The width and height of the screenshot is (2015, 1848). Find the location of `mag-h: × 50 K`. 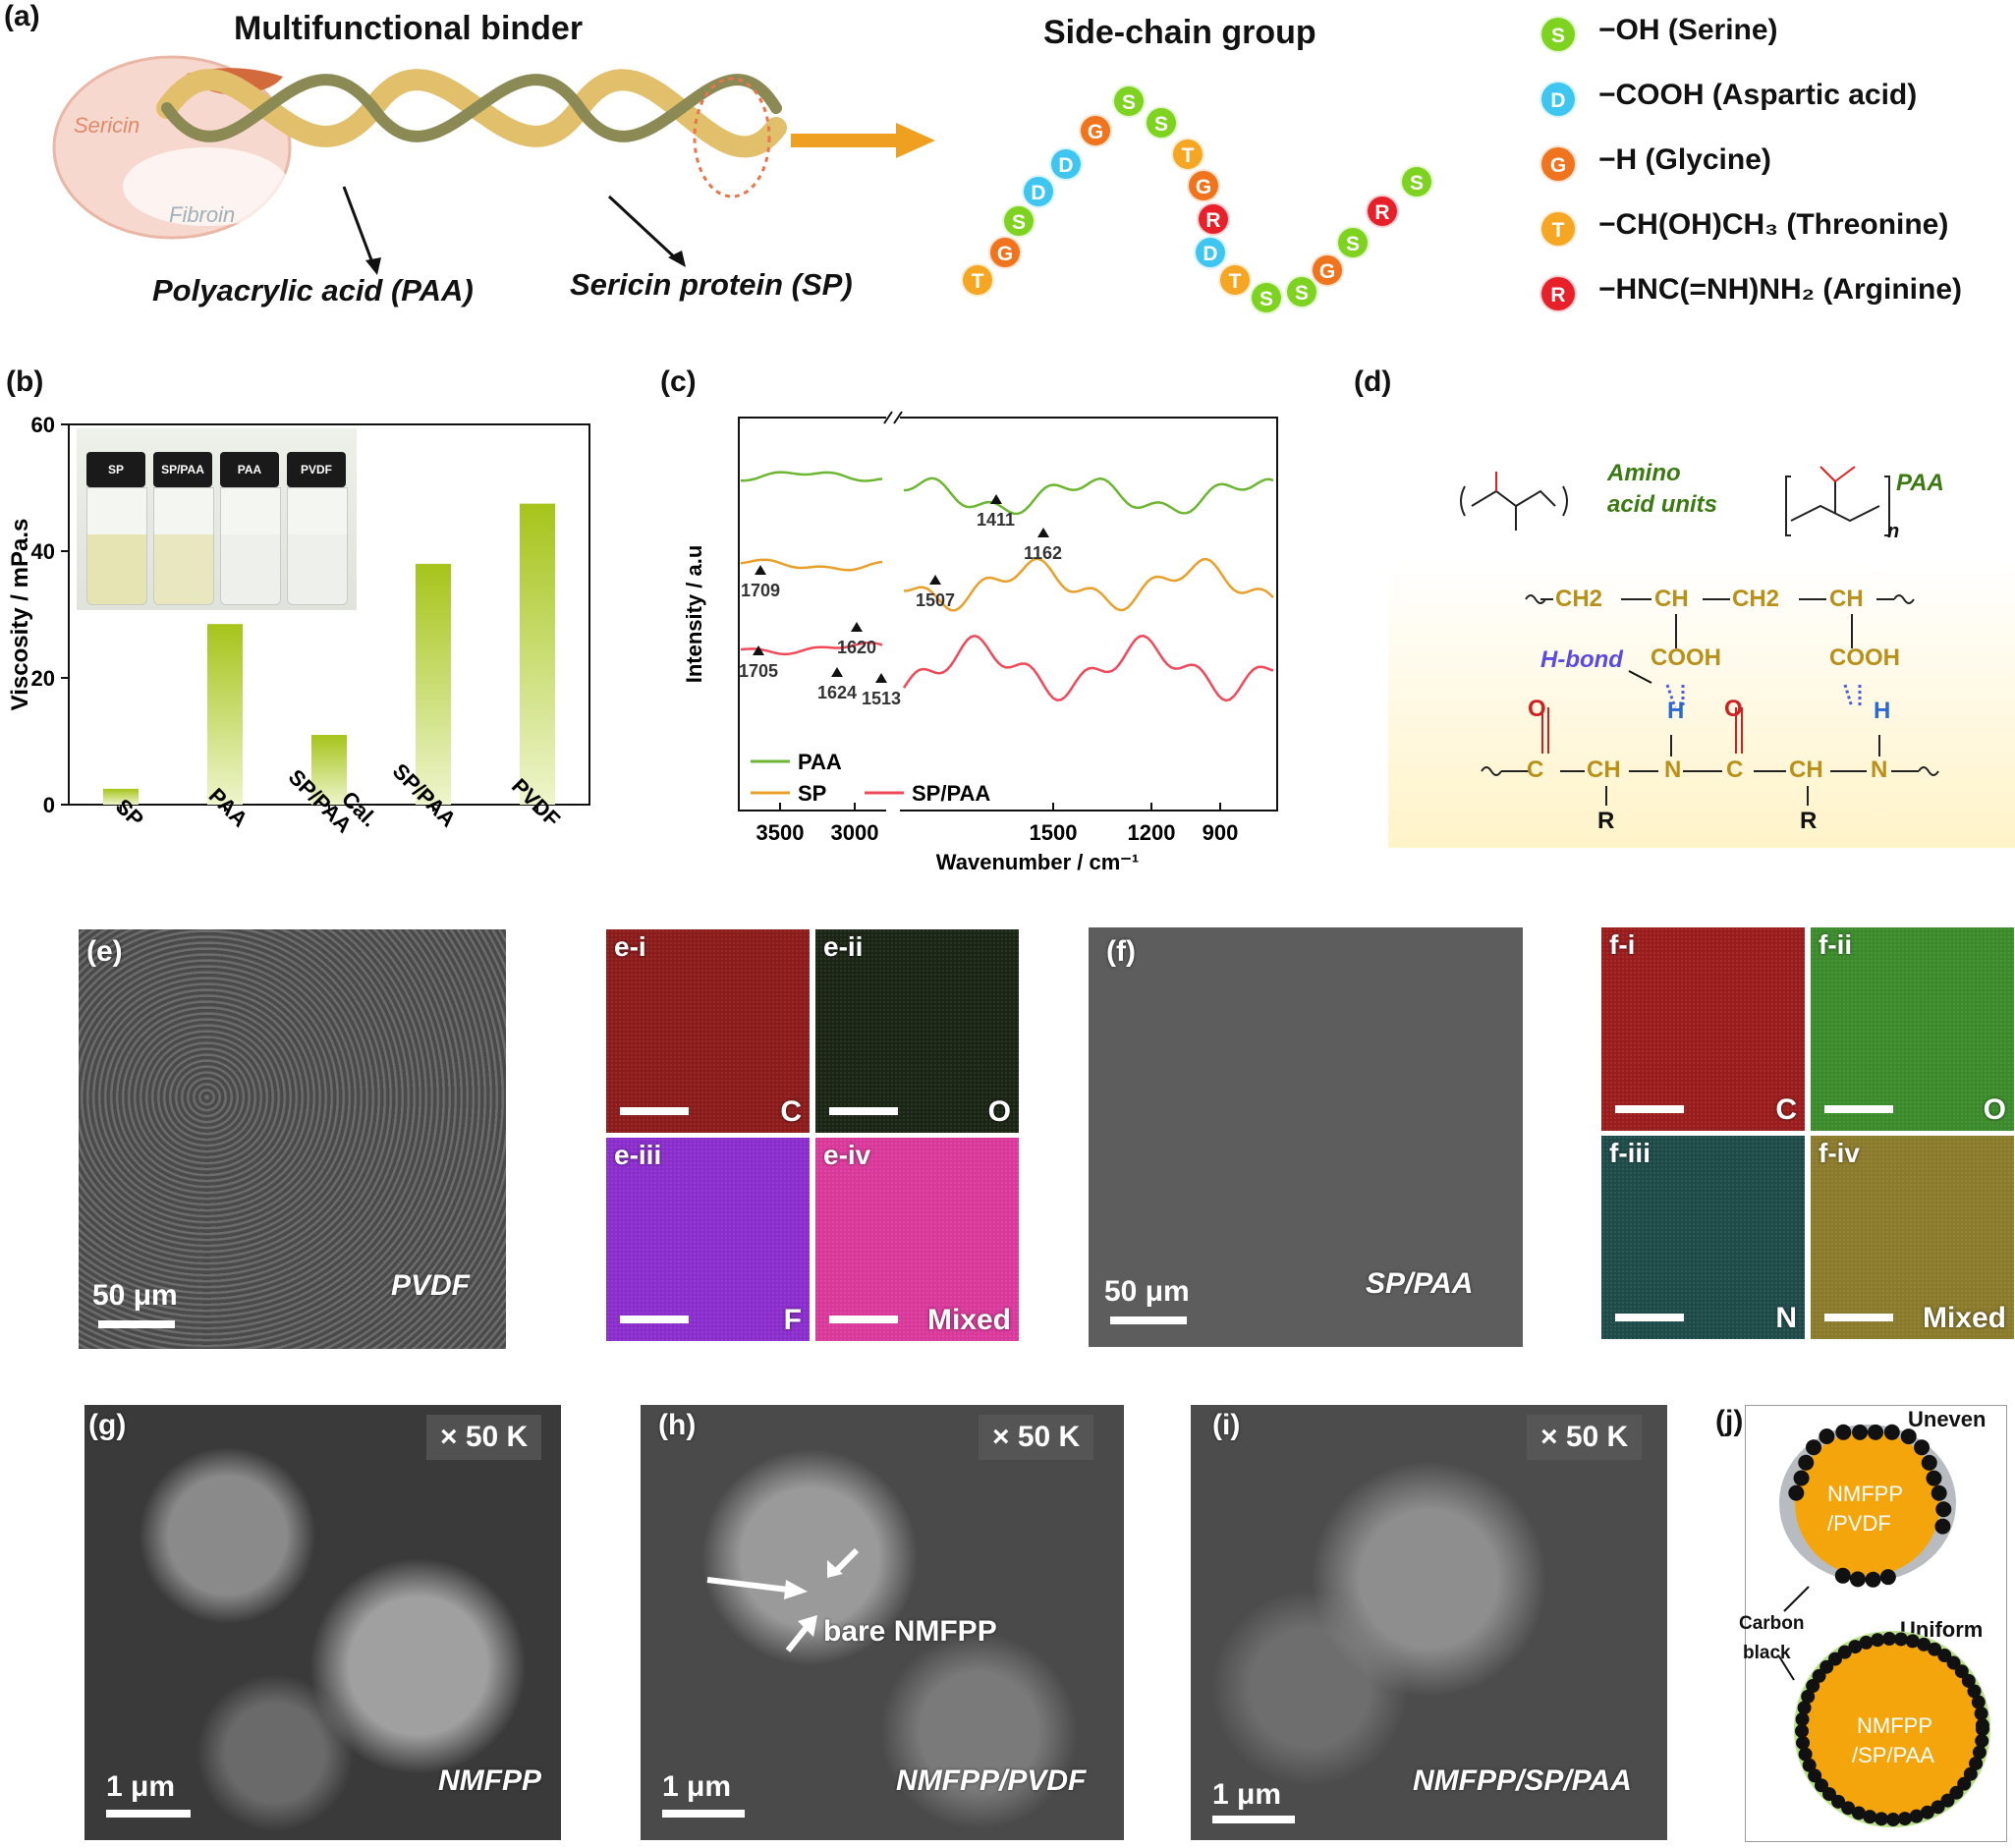

mag-h: × 50 K is located at coordinates (1036, 1437).